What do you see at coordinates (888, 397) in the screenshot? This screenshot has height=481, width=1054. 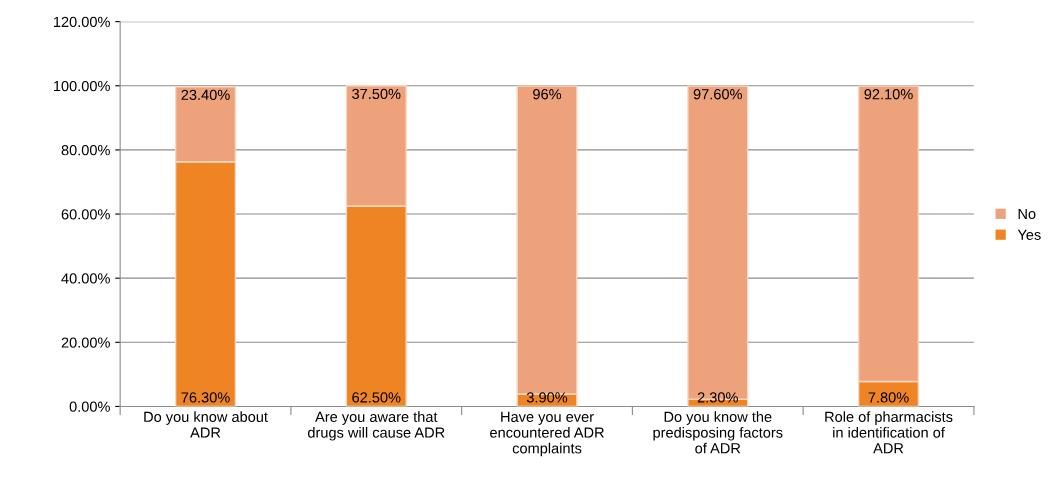 I see `data-label: 7.80%` at bounding box center [888, 397].